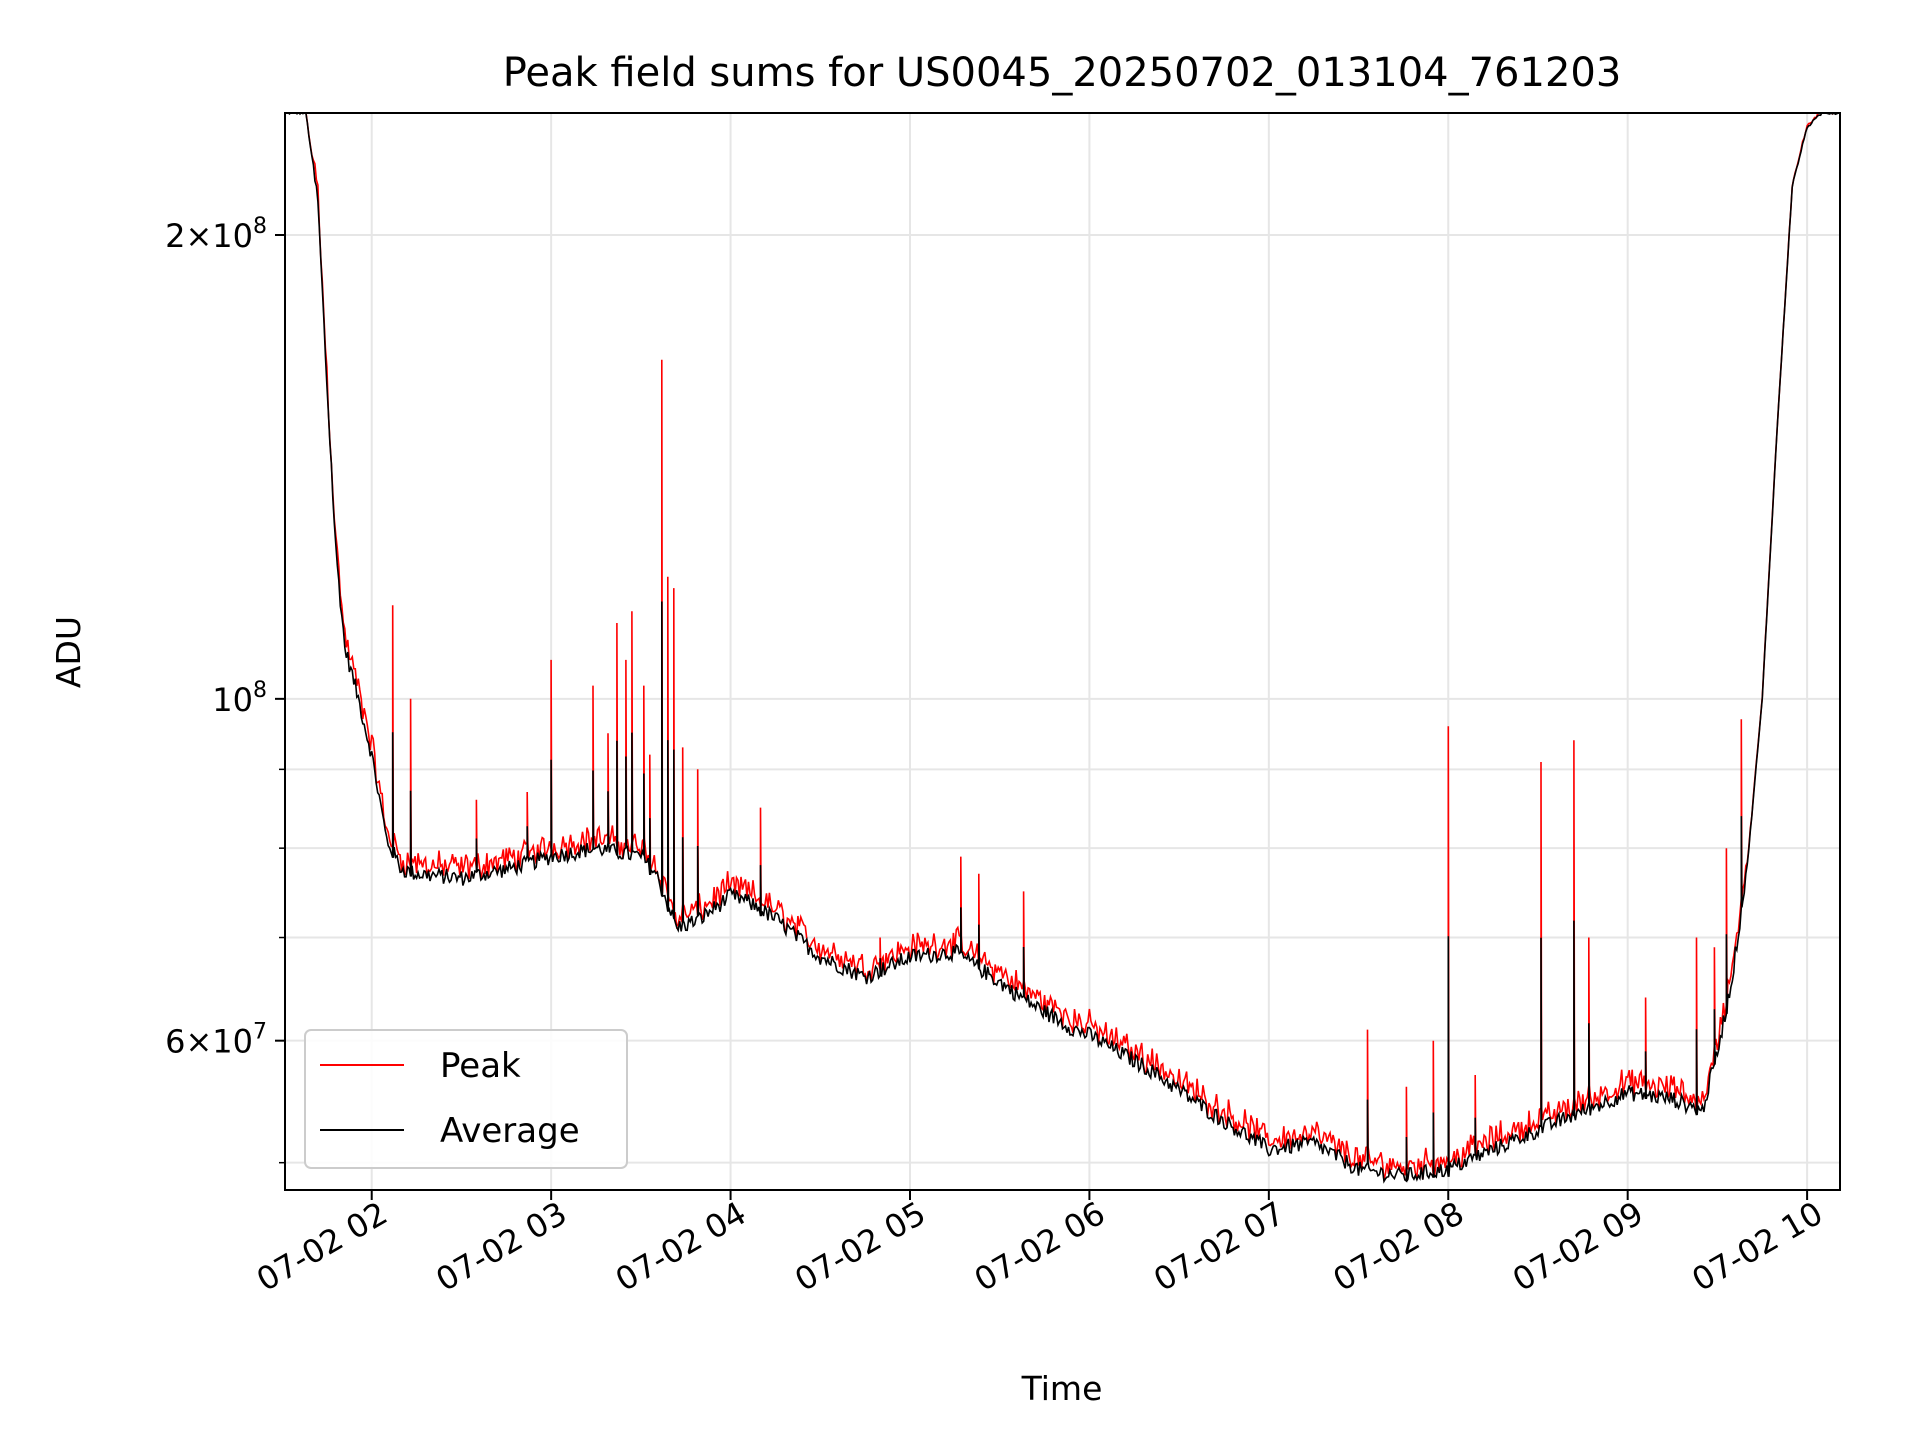  I want to click on y-axis-label: ADU, so click(68, 652).